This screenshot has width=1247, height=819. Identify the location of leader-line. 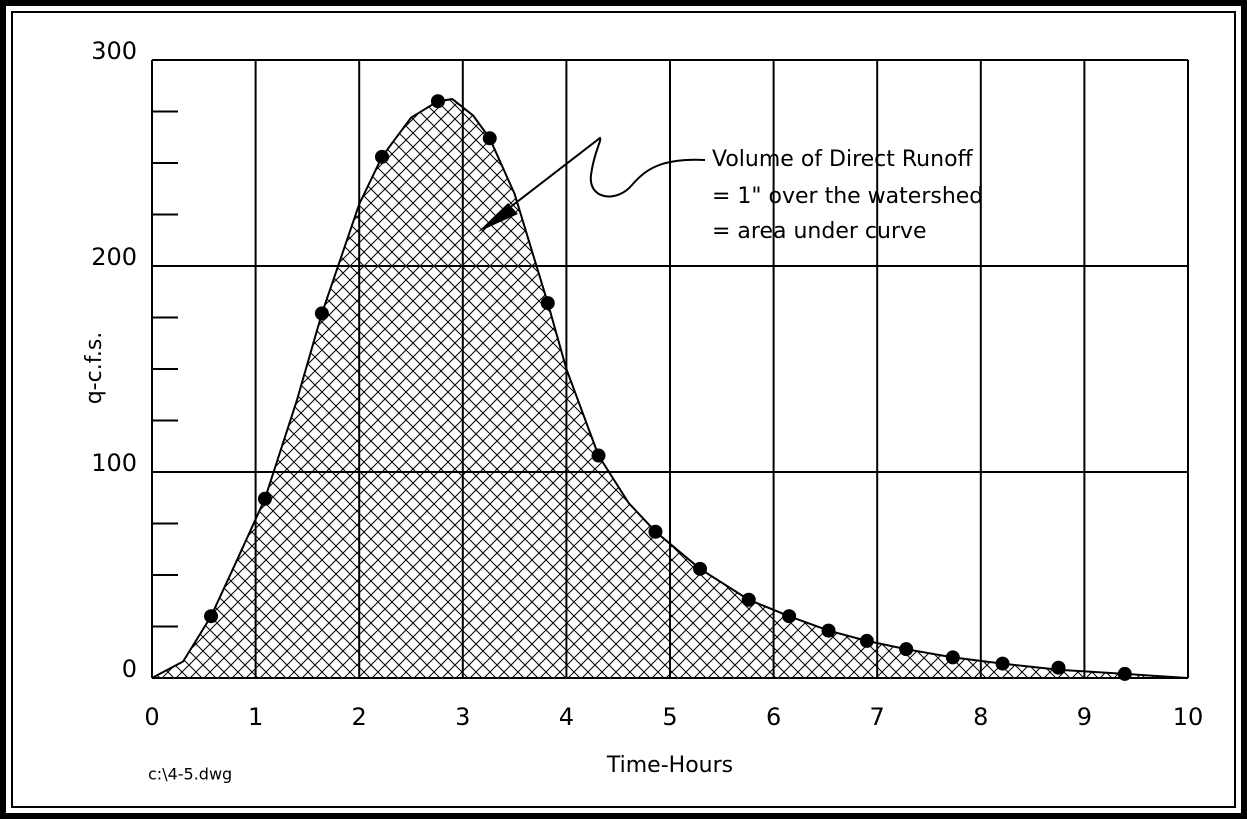
(602, 176).